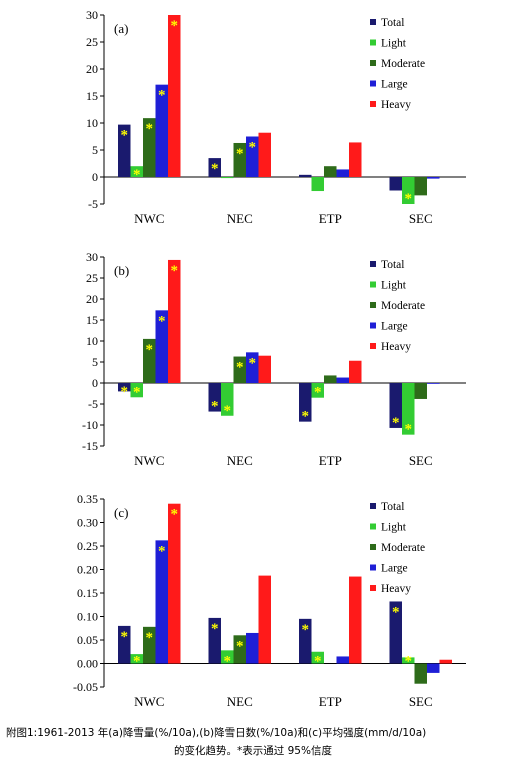 The image size is (506, 767). I want to click on y-tick-label: 30, so click(92, 15).